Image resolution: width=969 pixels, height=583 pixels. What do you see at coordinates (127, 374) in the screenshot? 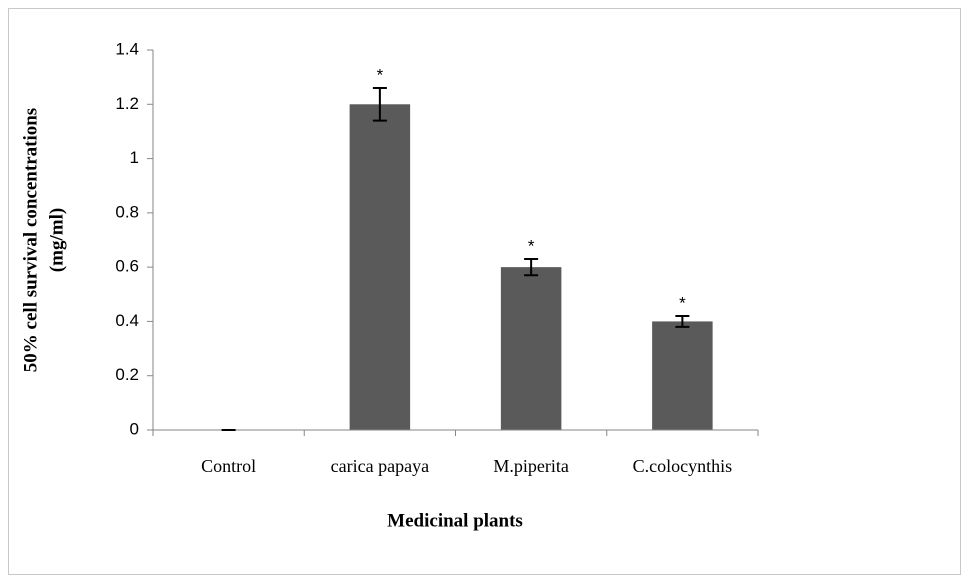
I see `y-tick-label: 0.2` at bounding box center [127, 374].